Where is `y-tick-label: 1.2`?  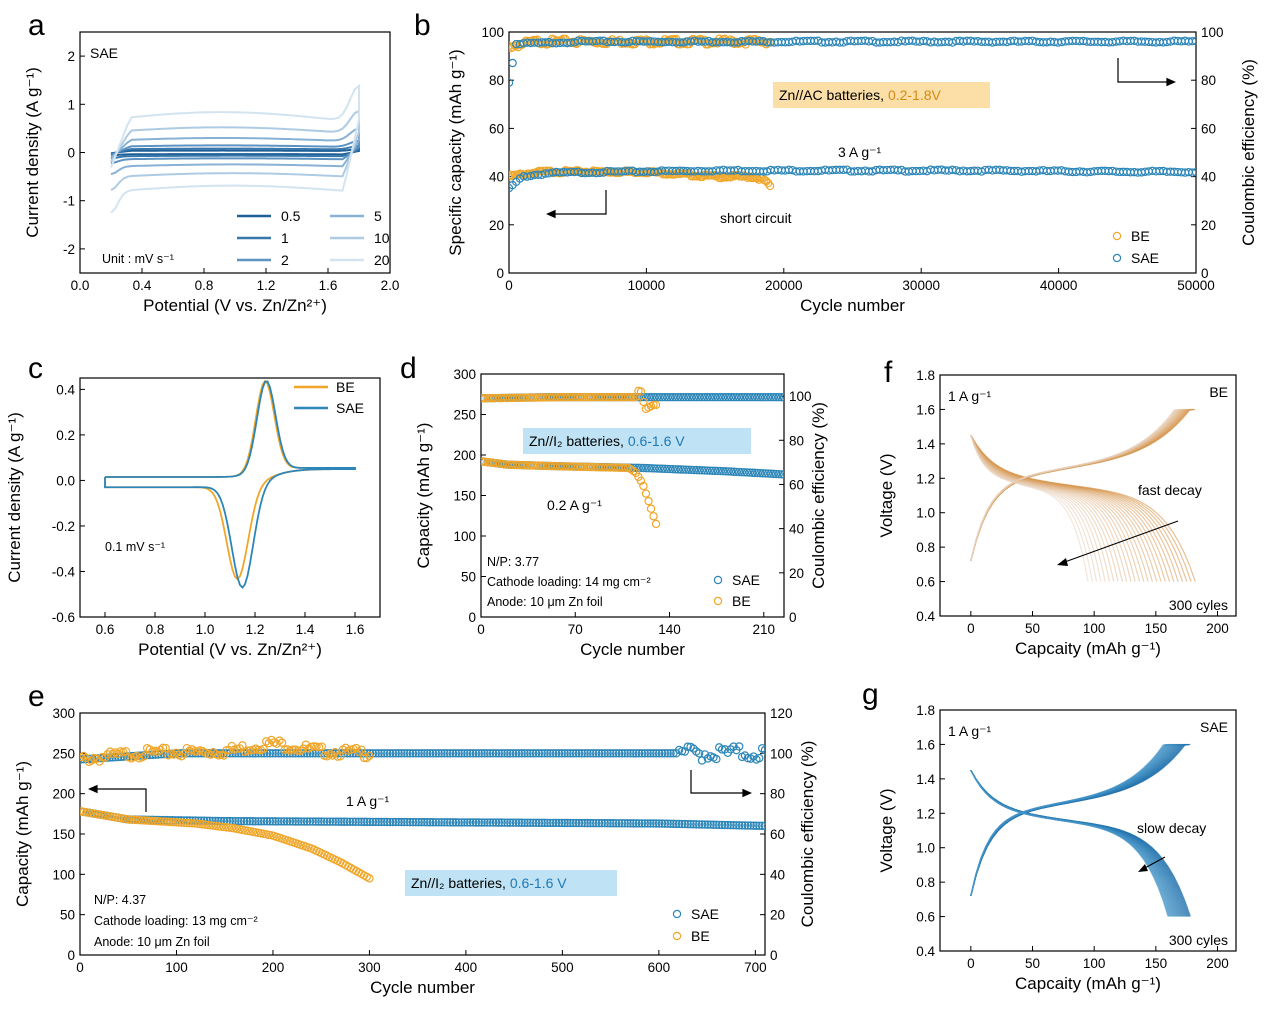
y-tick-label: 1.2 is located at coordinates (925, 813).